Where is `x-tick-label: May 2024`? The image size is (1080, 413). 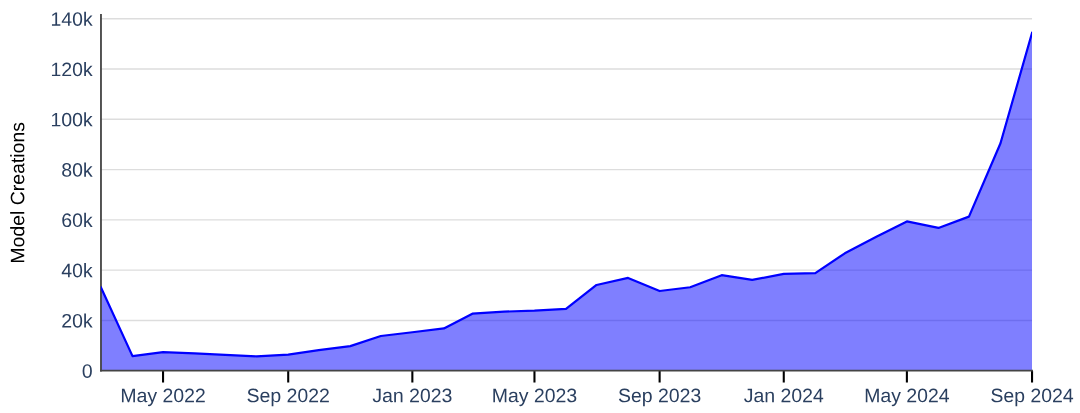
x-tick-label: May 2024 is located at coordinates (907, 397).